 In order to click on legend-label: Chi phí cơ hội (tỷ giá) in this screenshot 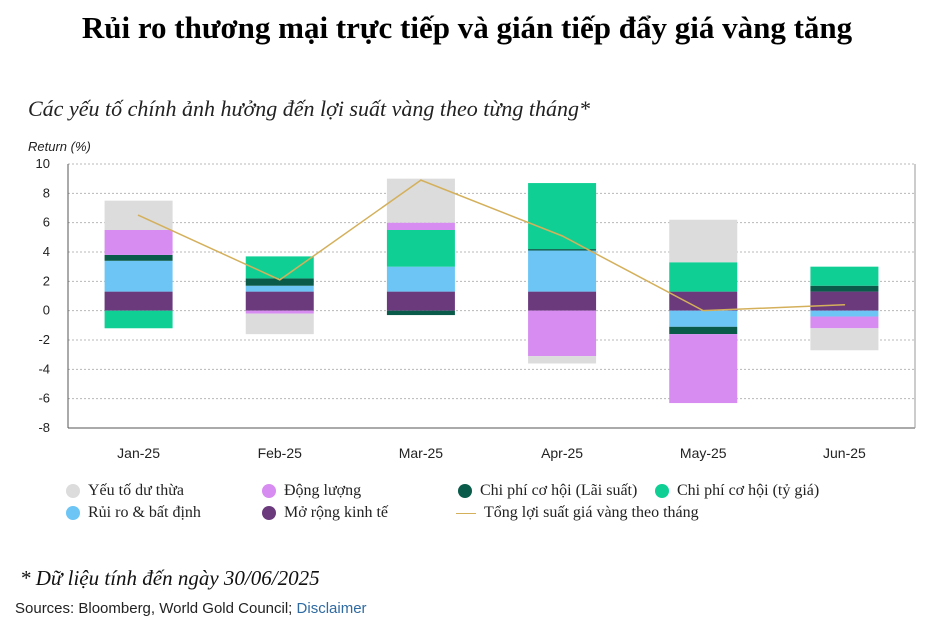, I will do `click(748, 490)`.